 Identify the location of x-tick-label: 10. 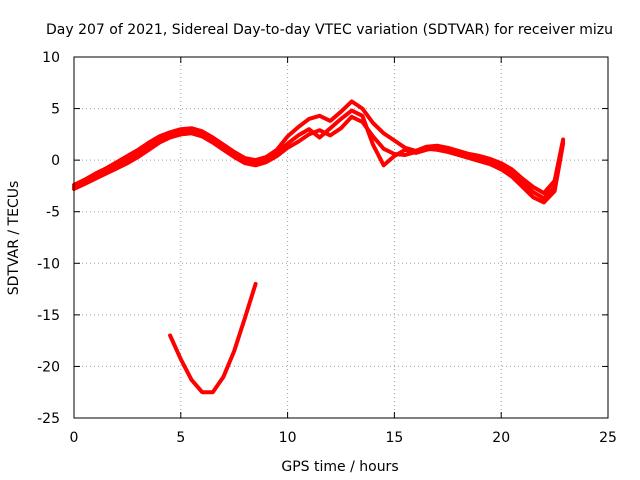
(288, 438).